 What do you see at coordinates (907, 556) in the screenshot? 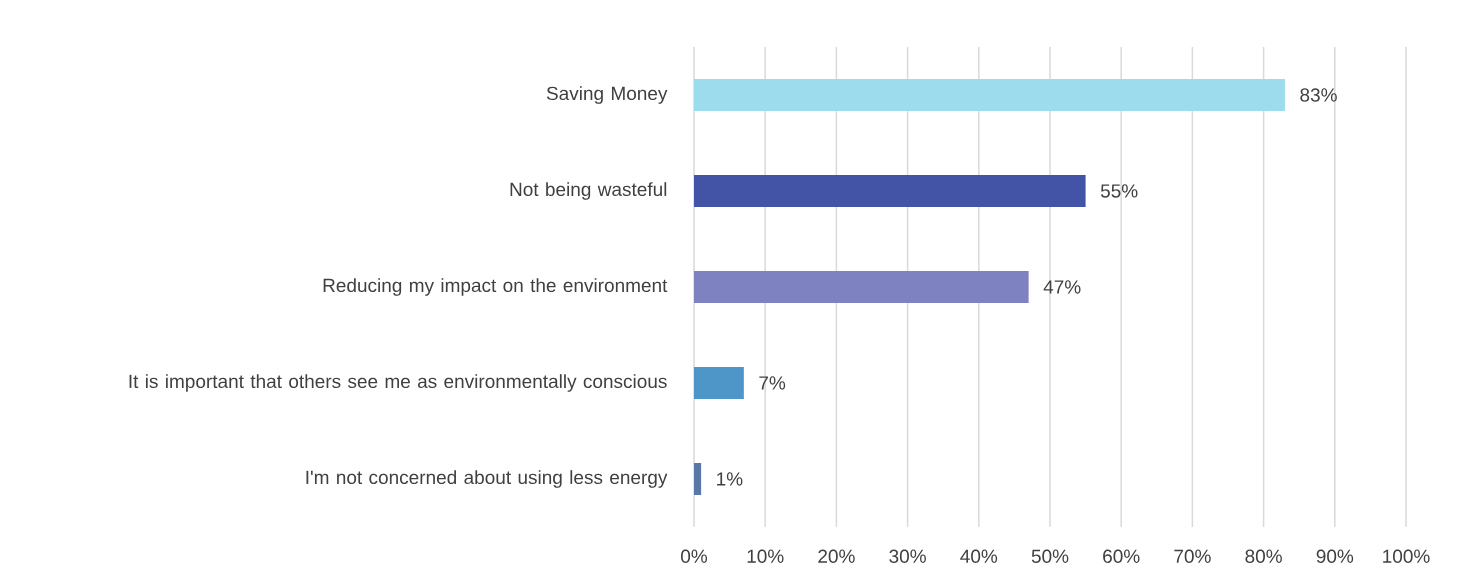
I see `x-tick-label: 30%` at bounding box center [907, 556].